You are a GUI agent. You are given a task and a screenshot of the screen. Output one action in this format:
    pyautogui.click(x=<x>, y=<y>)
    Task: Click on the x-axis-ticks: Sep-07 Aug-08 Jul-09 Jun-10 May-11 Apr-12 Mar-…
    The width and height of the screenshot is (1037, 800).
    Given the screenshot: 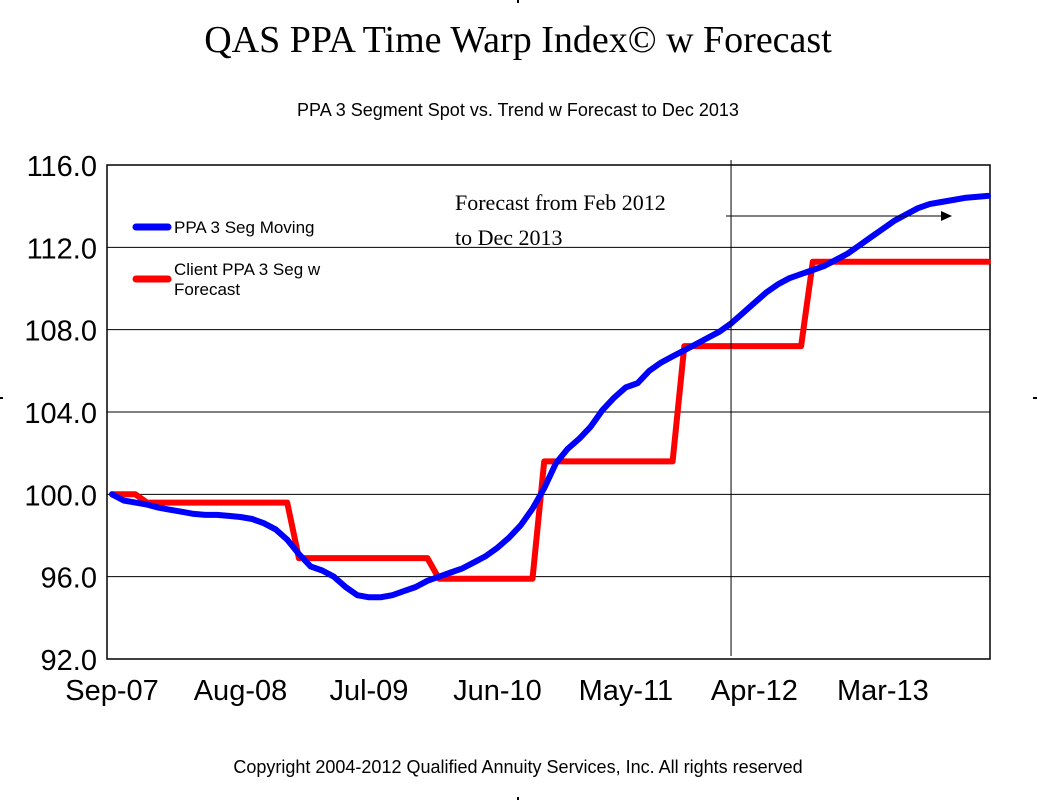 What is the action you would take?
    pyautogui.click(x=497, y=691)
    